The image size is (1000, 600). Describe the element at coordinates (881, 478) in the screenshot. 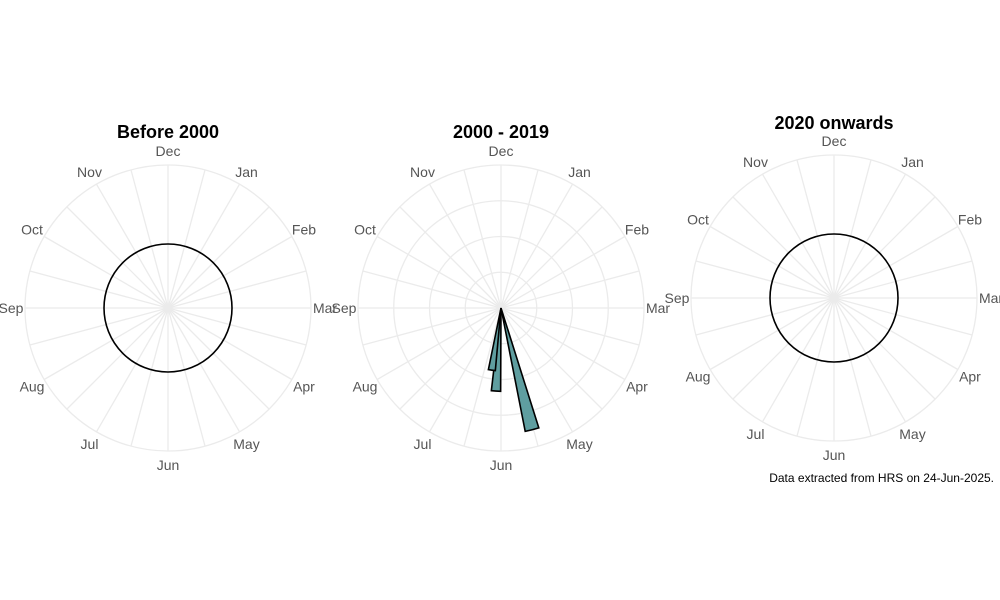

I see `data-source-caption: Data extracted from HRS on 24-Jun-2025.` at that location.